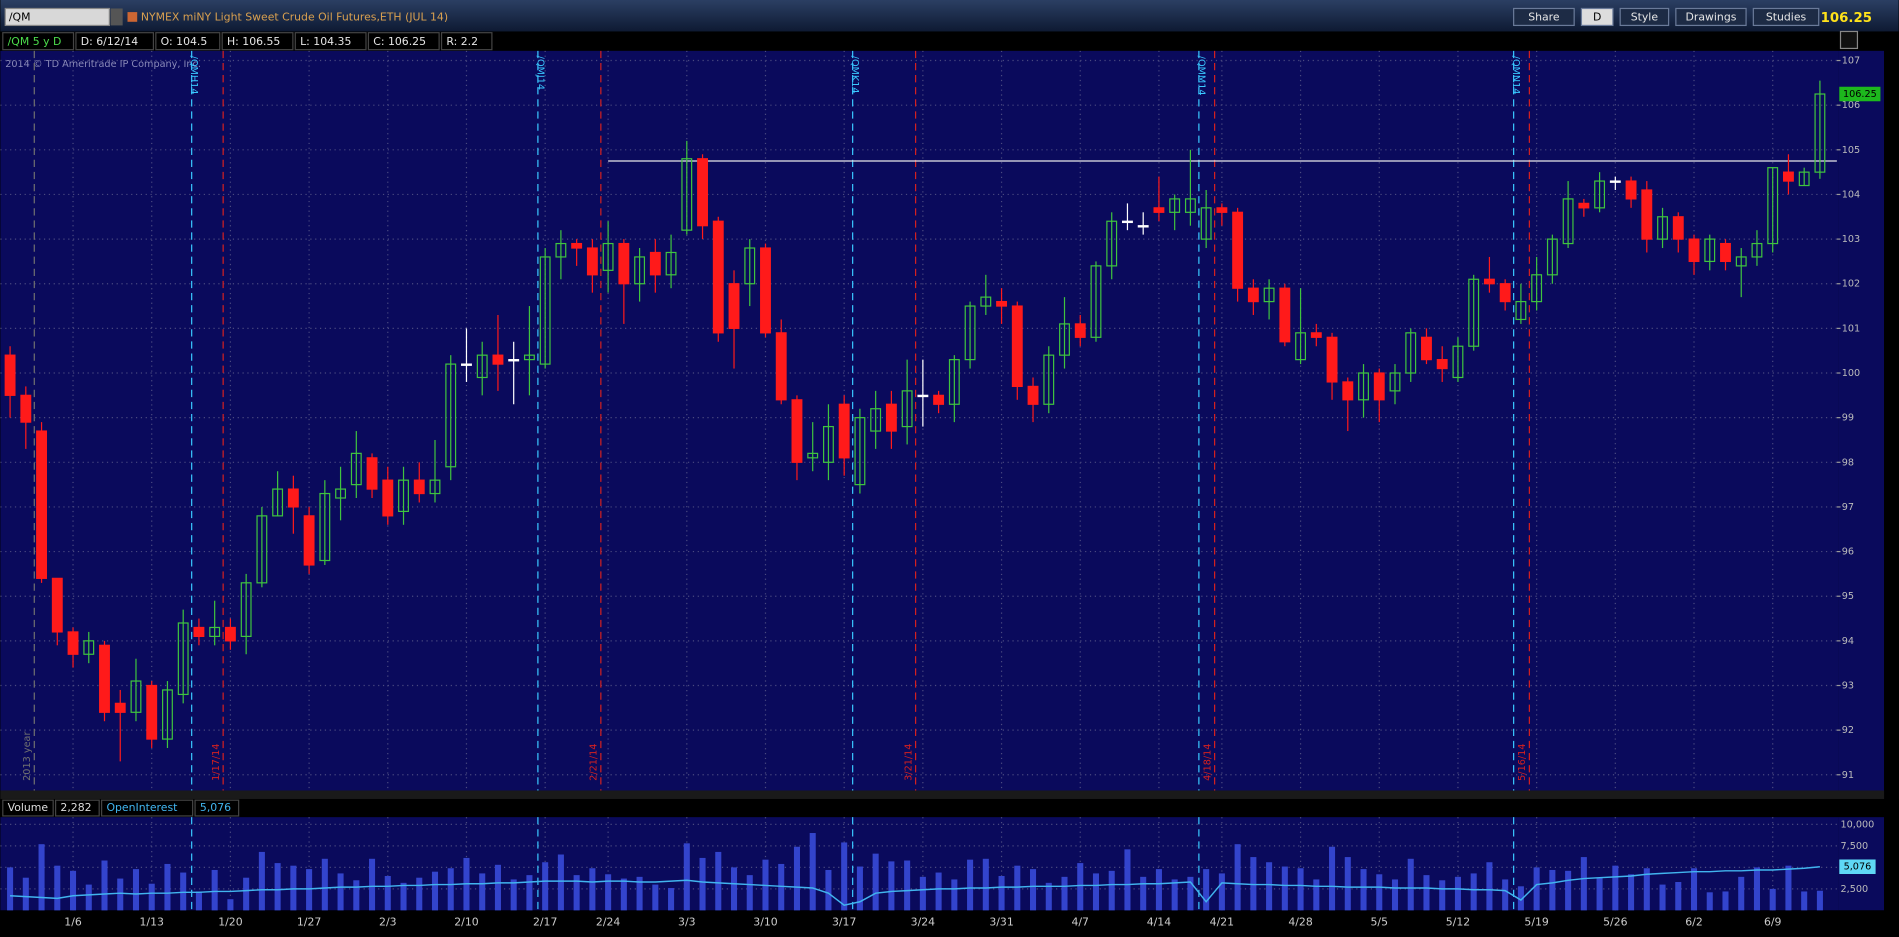 The image size is (1899, 937). What do you see at coordinates (466, 921) in the screenshot?
I see `x-tick-label: 2/10` at bounding box center [466, 921].